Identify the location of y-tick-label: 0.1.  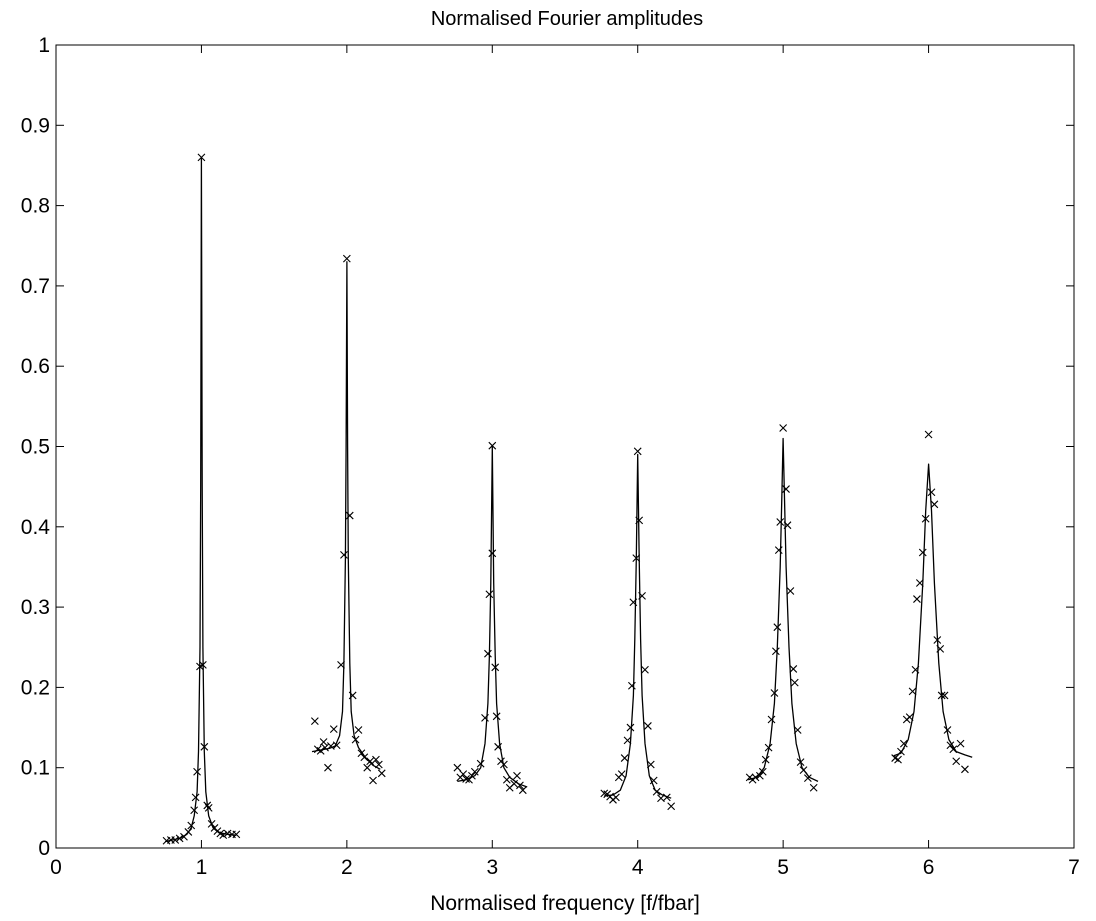
(35, 768).